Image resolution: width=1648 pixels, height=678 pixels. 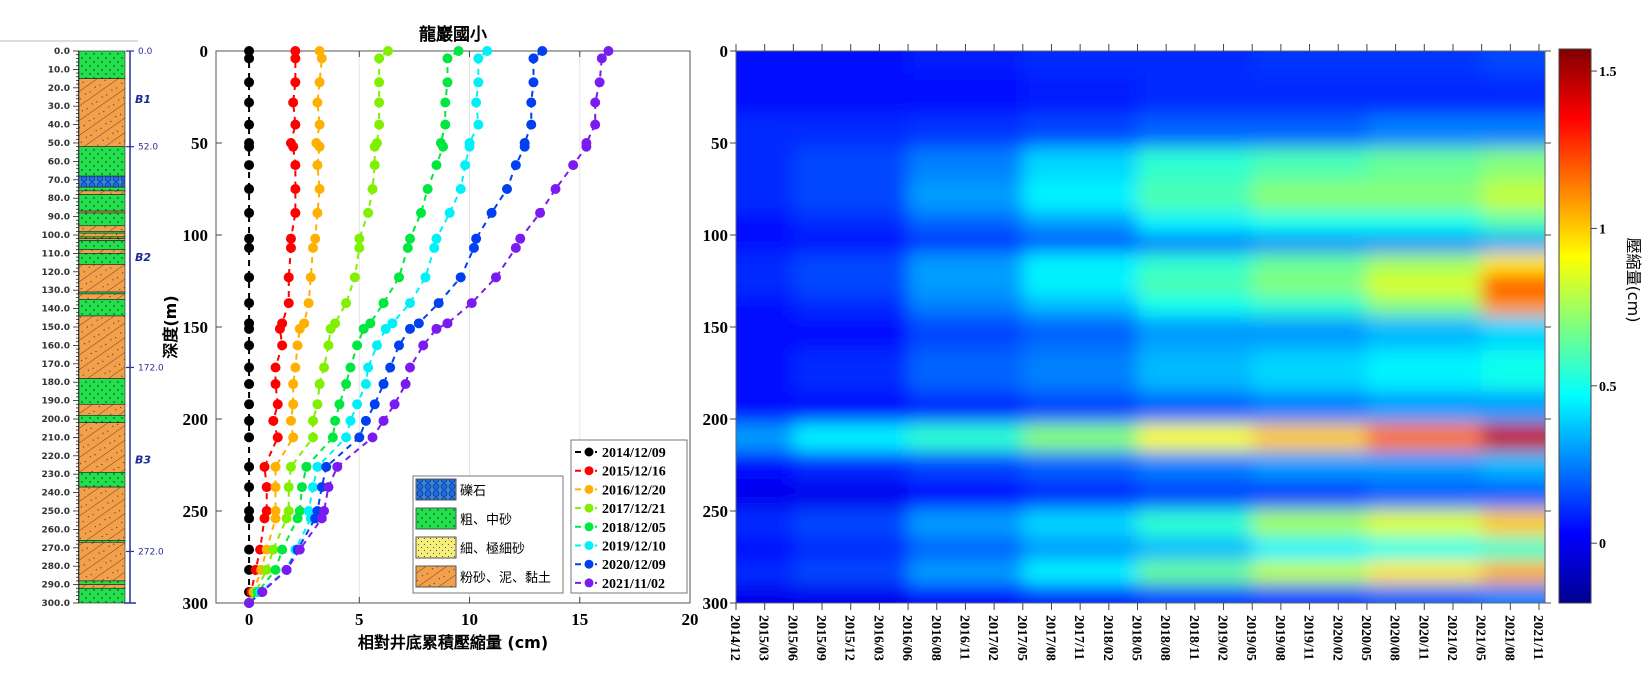 What do you see at coordinates (1394, 638) in the screenshot?
I see `x-tick-label: 2020/08` at bounding box center [1394, 638].